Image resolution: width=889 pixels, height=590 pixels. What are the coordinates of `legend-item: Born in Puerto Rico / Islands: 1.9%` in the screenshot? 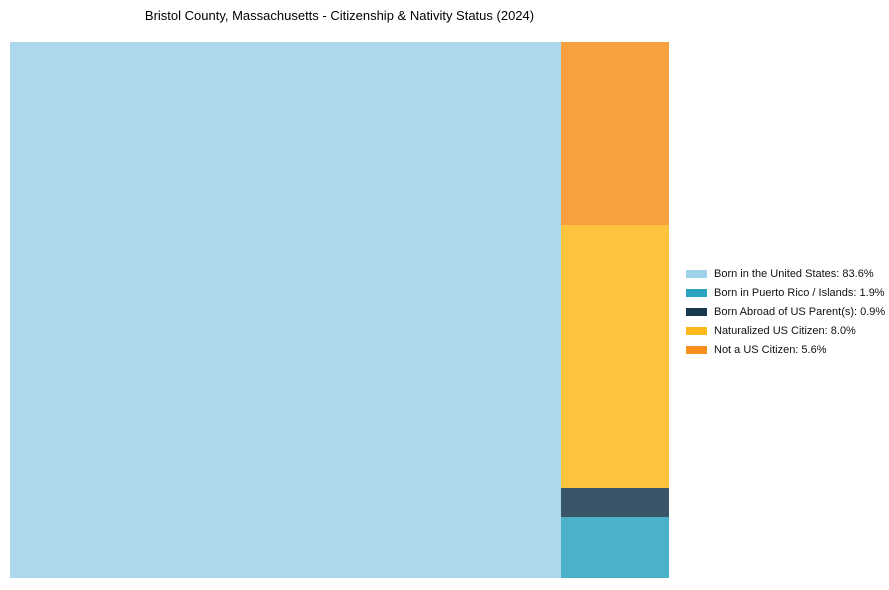 It's located at (785, 292).